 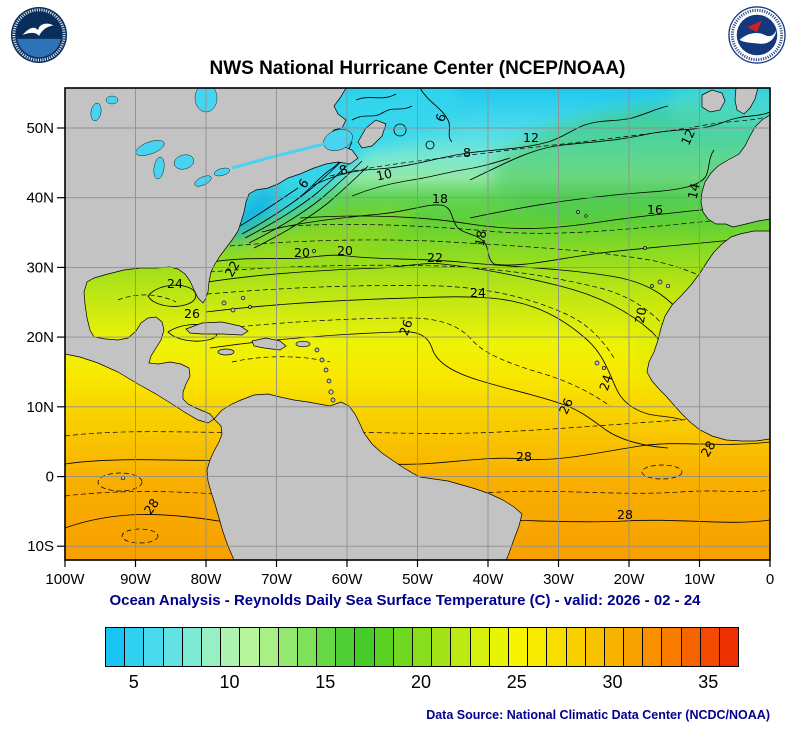 What do you see at coordinates (559, 579) in the screenshot?
I see `svg-text: 30W` at bounding box center [559, 579].